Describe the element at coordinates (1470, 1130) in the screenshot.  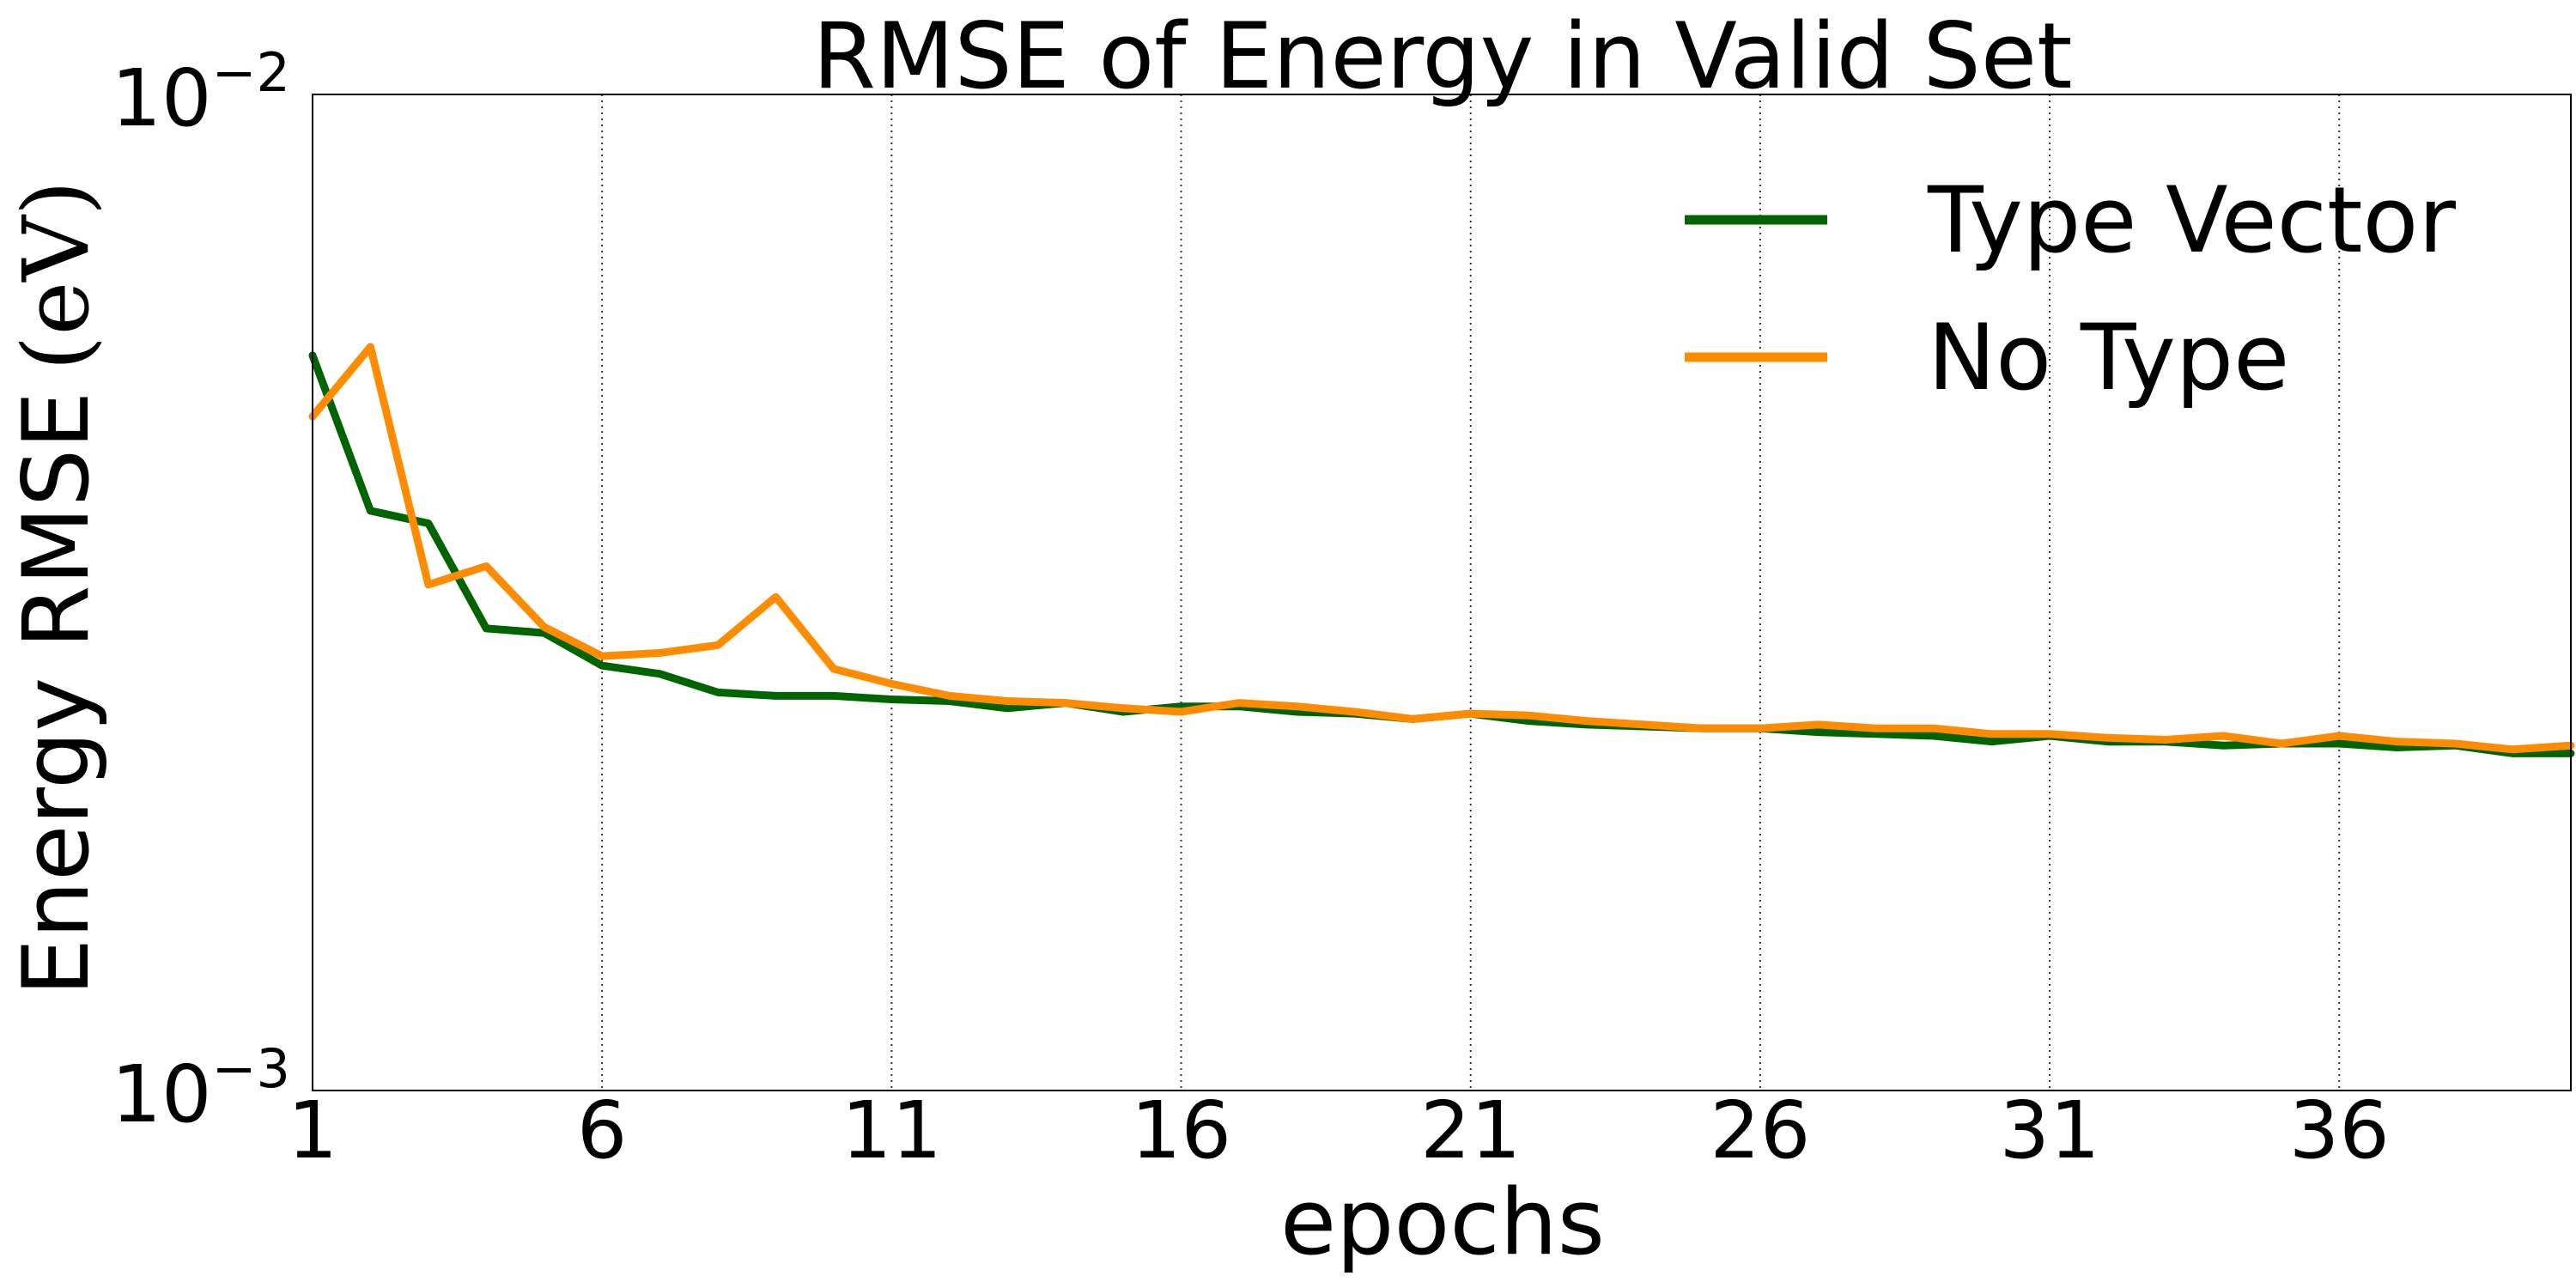
I see `x-tick-label: 21` at that location.